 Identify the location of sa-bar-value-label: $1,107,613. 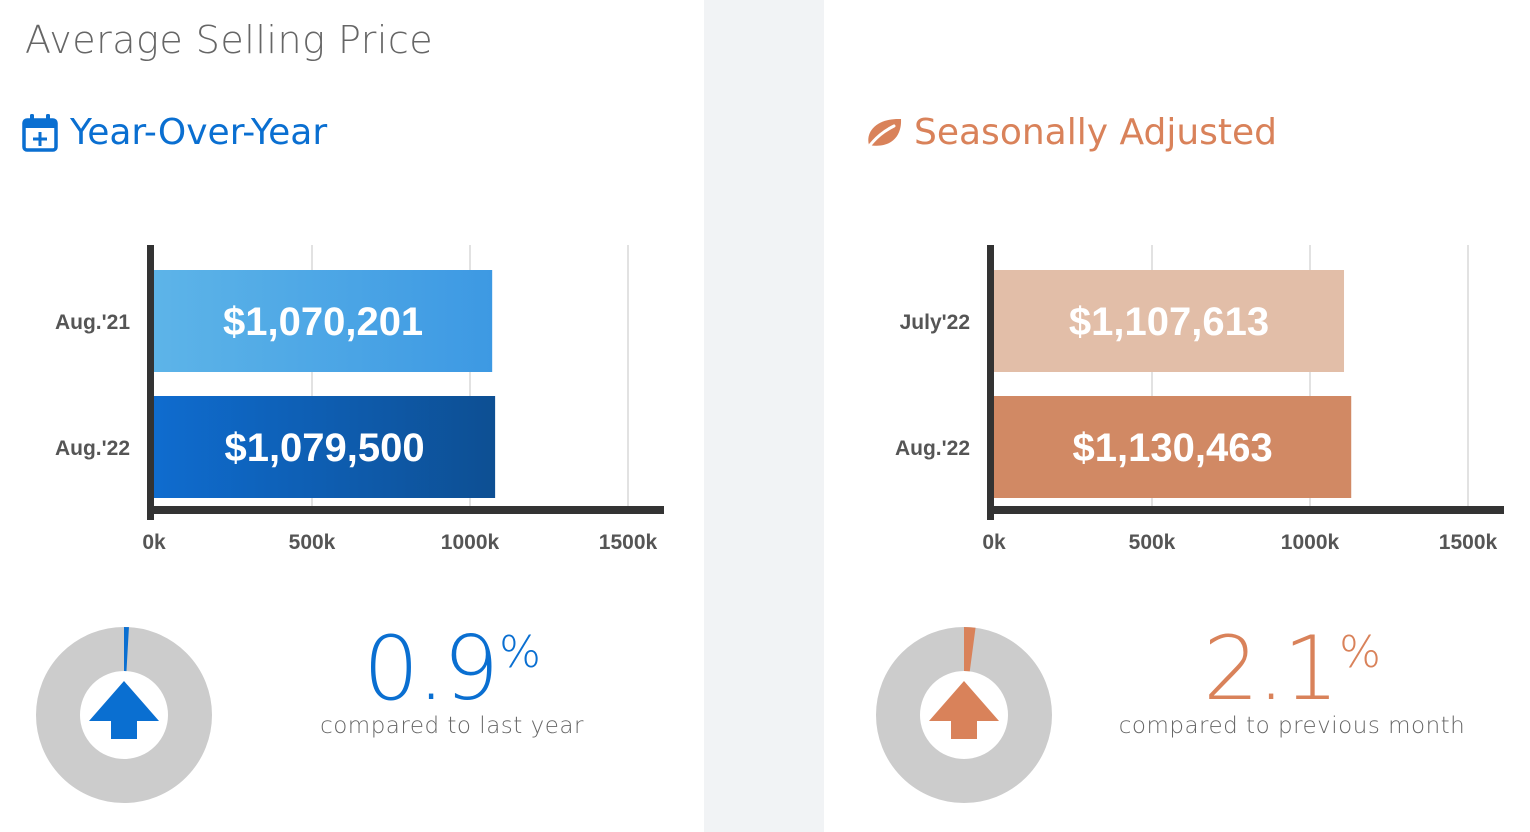
(1169, 322).